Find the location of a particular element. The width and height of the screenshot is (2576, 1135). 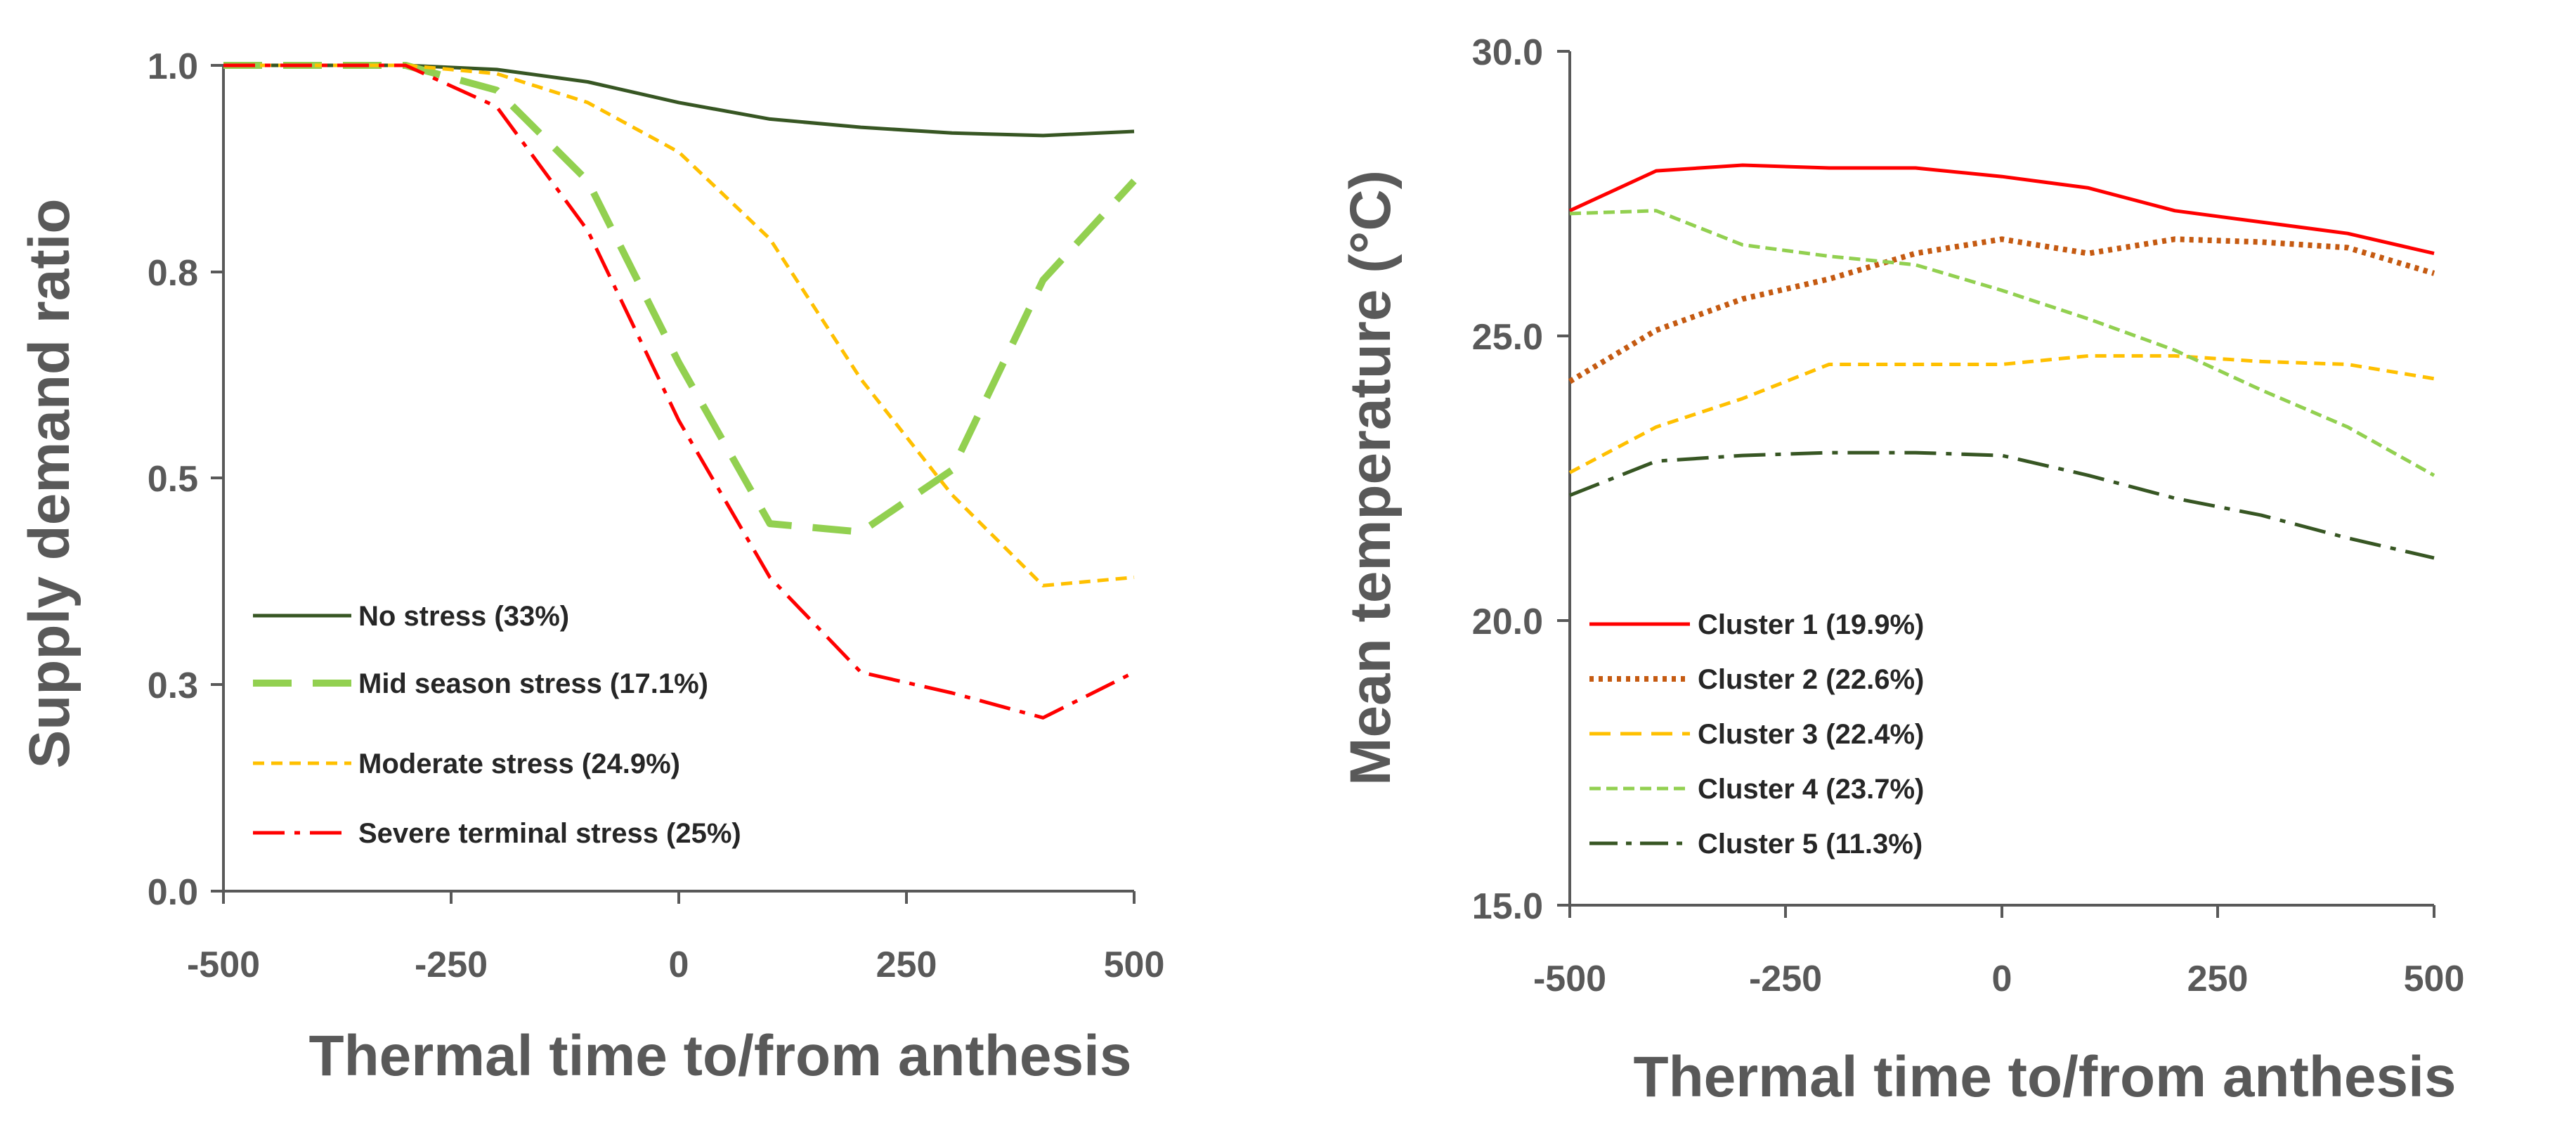

y-tick-label: 20.0 is located at coordinates (1508, 622).